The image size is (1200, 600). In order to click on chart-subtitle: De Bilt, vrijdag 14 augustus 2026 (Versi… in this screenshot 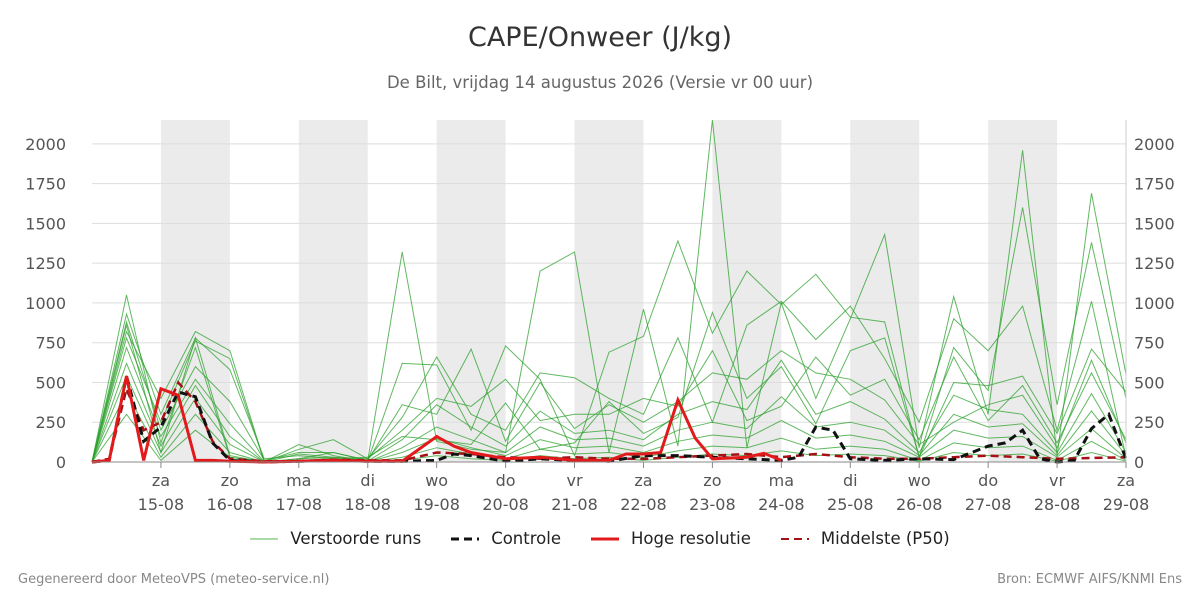, I will do `click(600, 82)`.